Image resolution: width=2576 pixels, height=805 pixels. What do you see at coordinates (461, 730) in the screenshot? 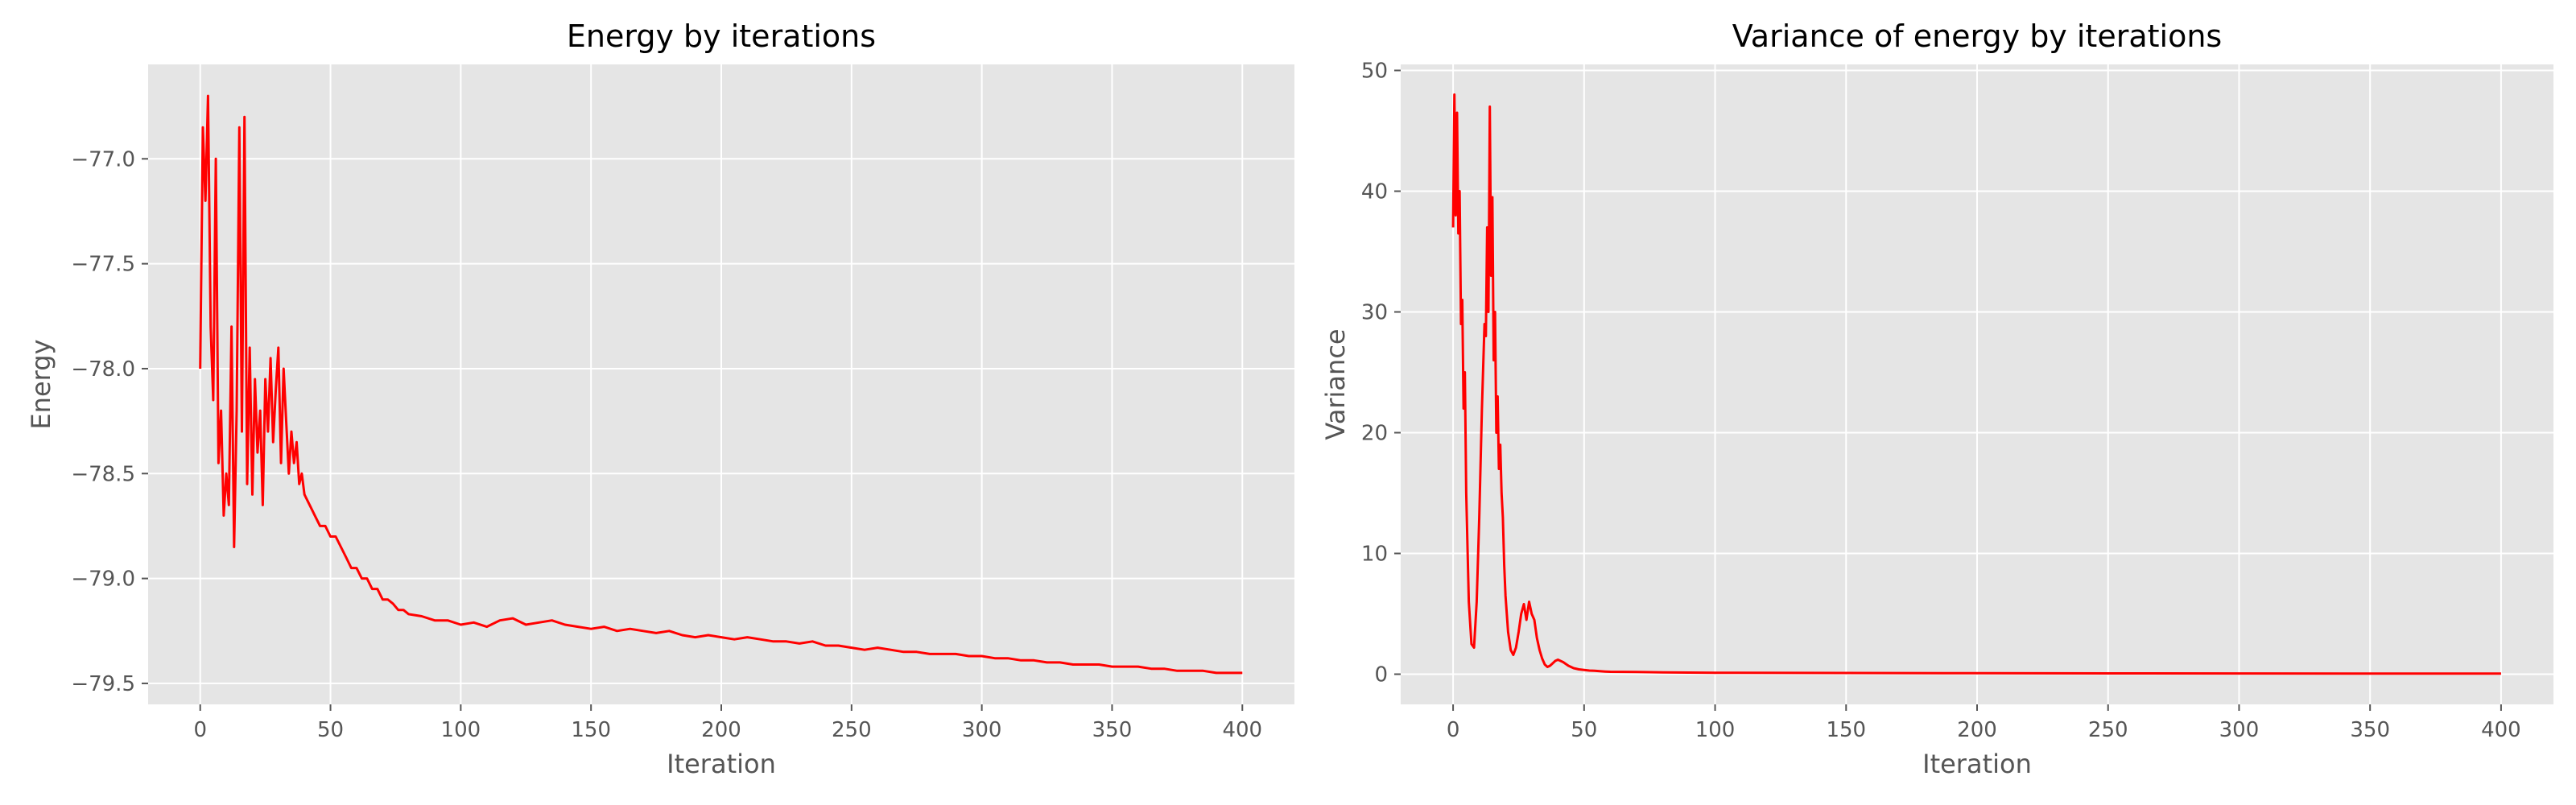
I see `energy-x-tick-label: 100` at bounding box center [461, 730].